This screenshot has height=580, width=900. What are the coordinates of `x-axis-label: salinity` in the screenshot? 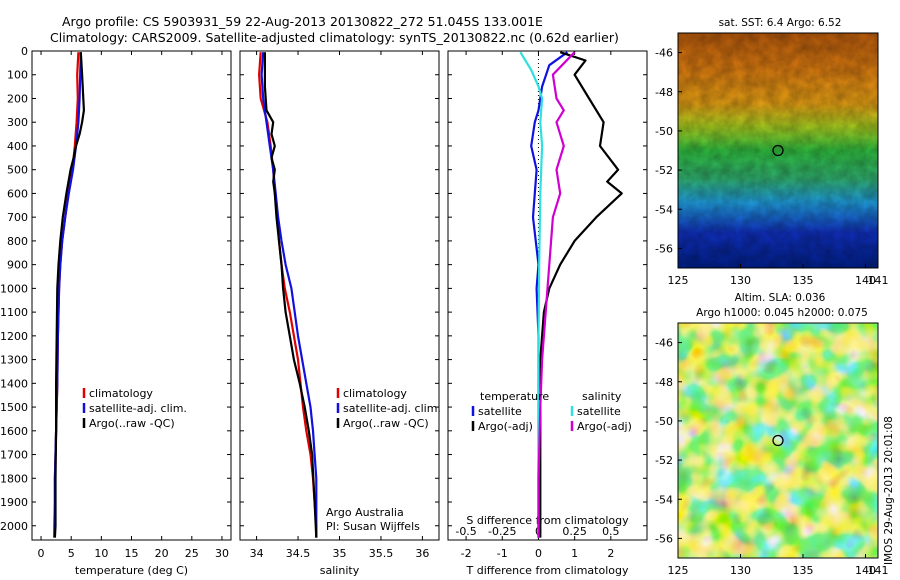 It's located at (340, 570).